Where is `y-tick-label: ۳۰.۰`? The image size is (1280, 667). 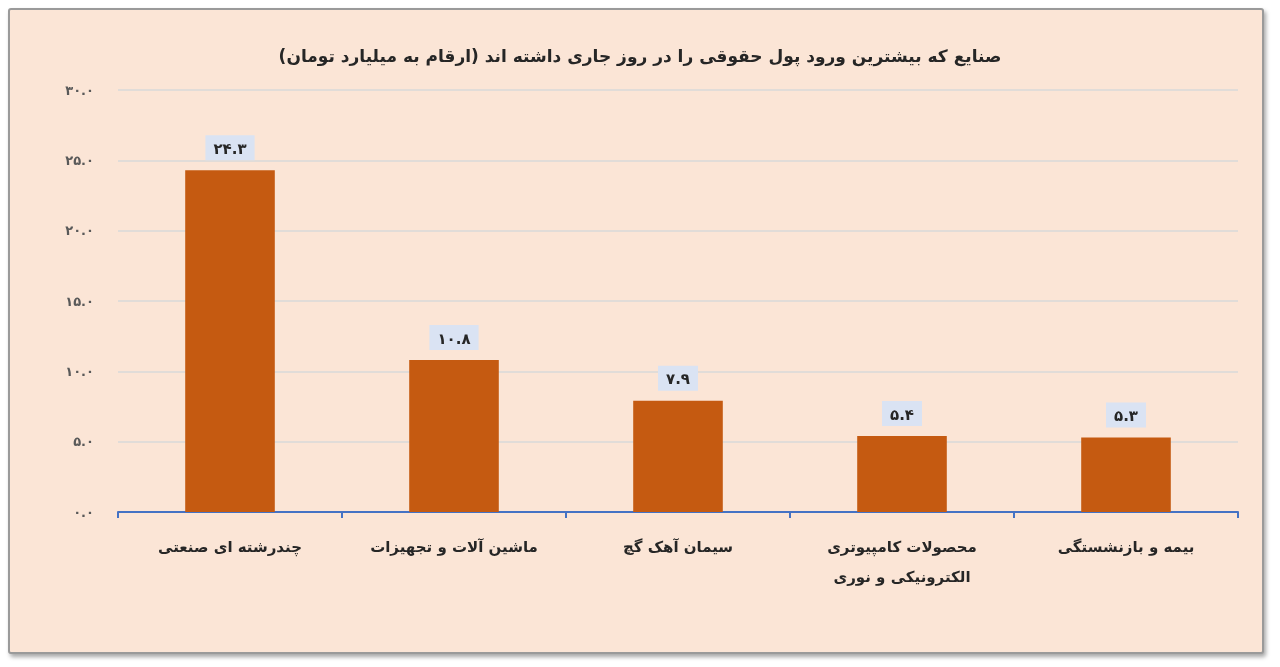 y-tick-label: ۳۰.۰ is located at coordinates (79, 90).